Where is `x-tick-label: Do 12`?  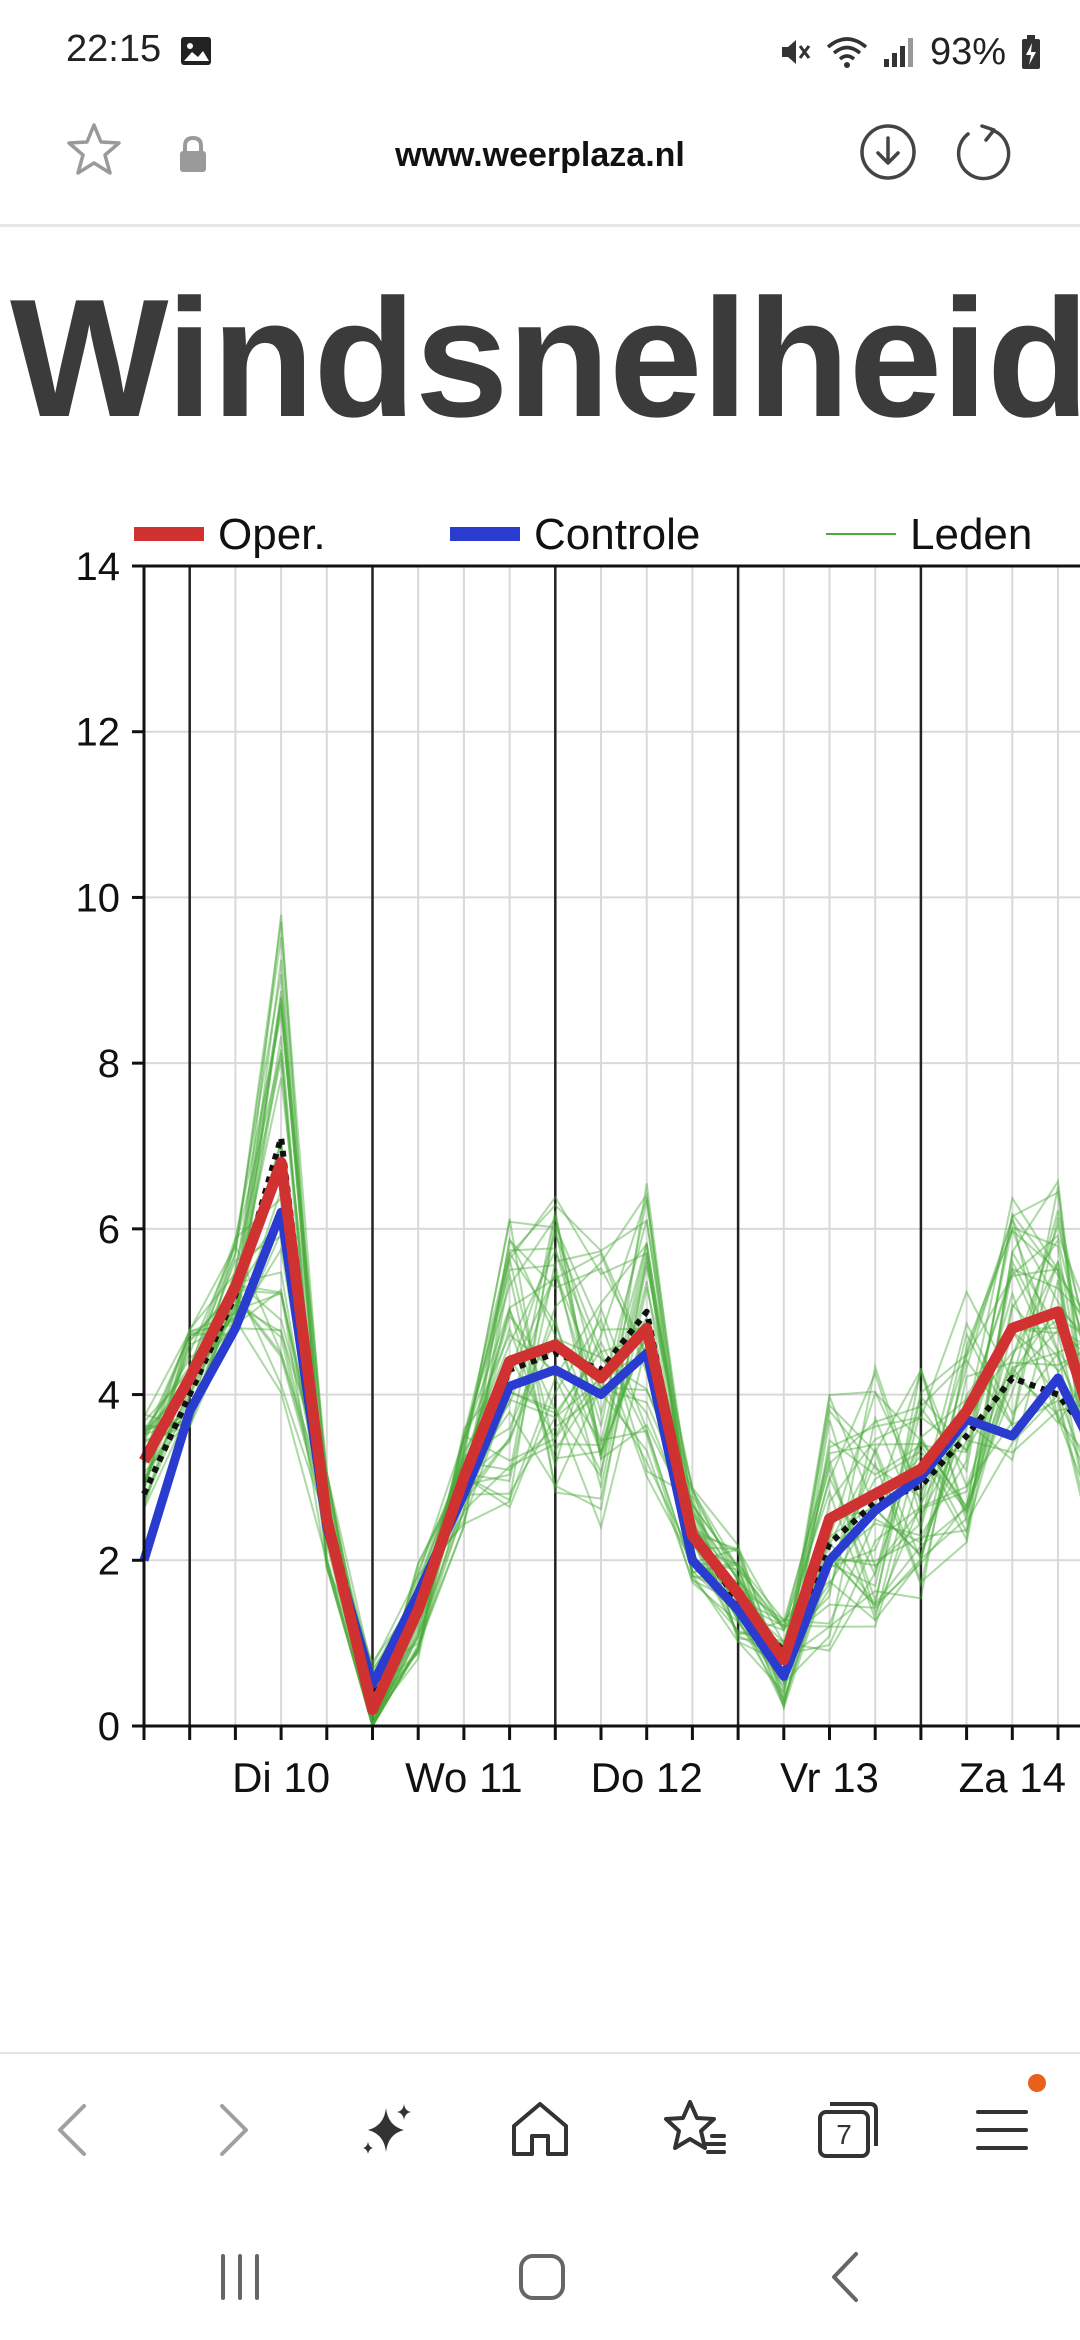 x-tick-label: Do 12 is located at coordinates (647, 1777).